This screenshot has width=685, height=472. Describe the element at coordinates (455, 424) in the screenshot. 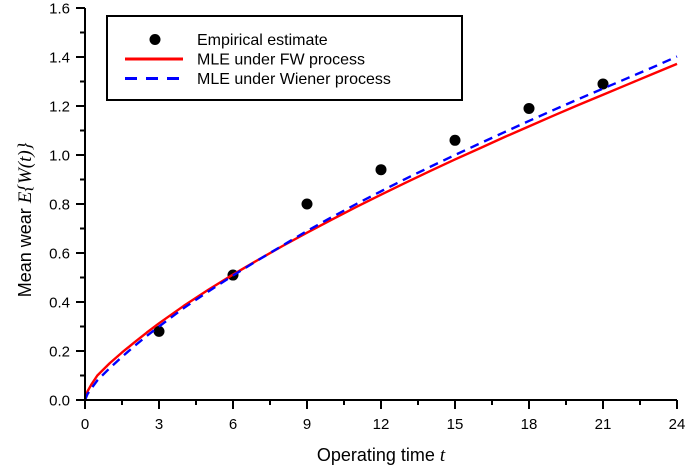

I see `x-tick-label: 15` at that location.